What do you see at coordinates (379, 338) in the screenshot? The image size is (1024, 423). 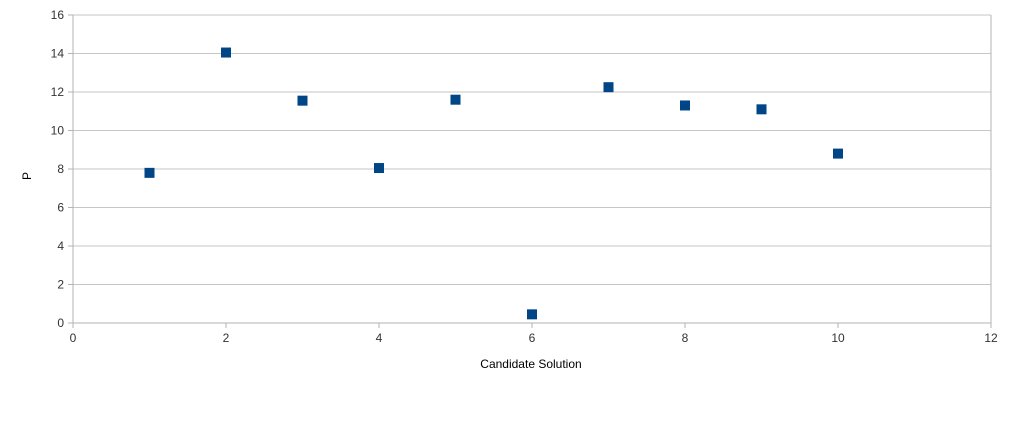 I see `x-tick-label: 4` at bounding box center [379, 338].